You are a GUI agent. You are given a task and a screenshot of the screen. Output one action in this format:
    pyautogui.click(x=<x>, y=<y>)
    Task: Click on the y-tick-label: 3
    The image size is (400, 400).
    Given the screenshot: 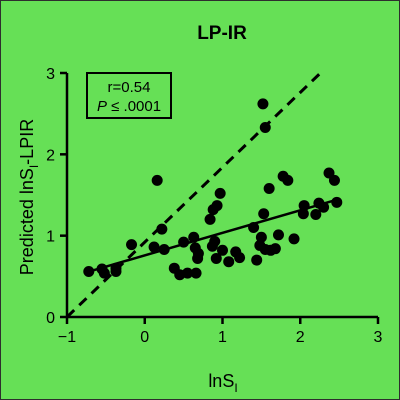 What is the action you would take?
    pyautogui.click(x=50, y=74)
    